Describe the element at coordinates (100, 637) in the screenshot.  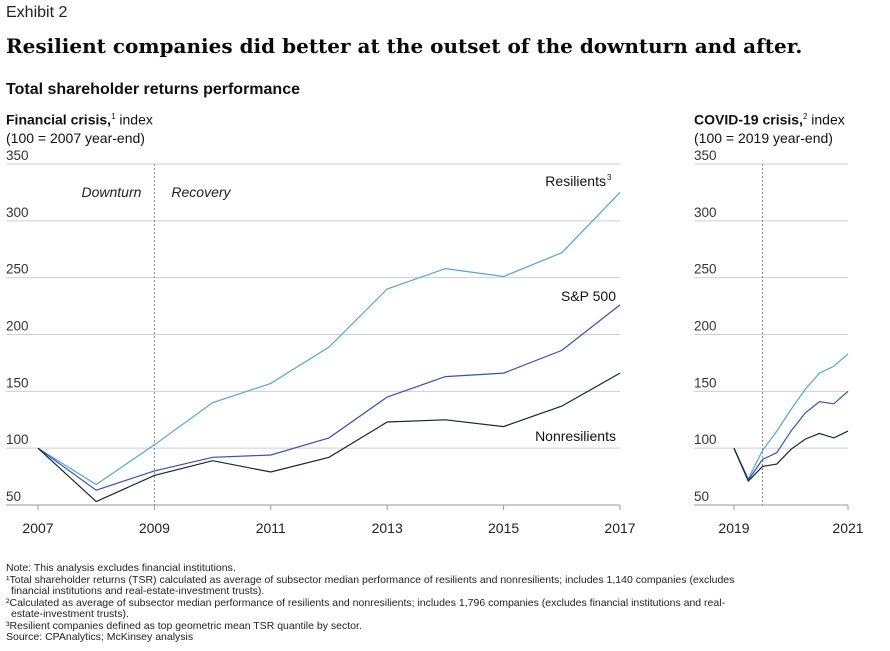
I see `note-line: Source: CPAnalytics; McKinsey analysis` at that location.